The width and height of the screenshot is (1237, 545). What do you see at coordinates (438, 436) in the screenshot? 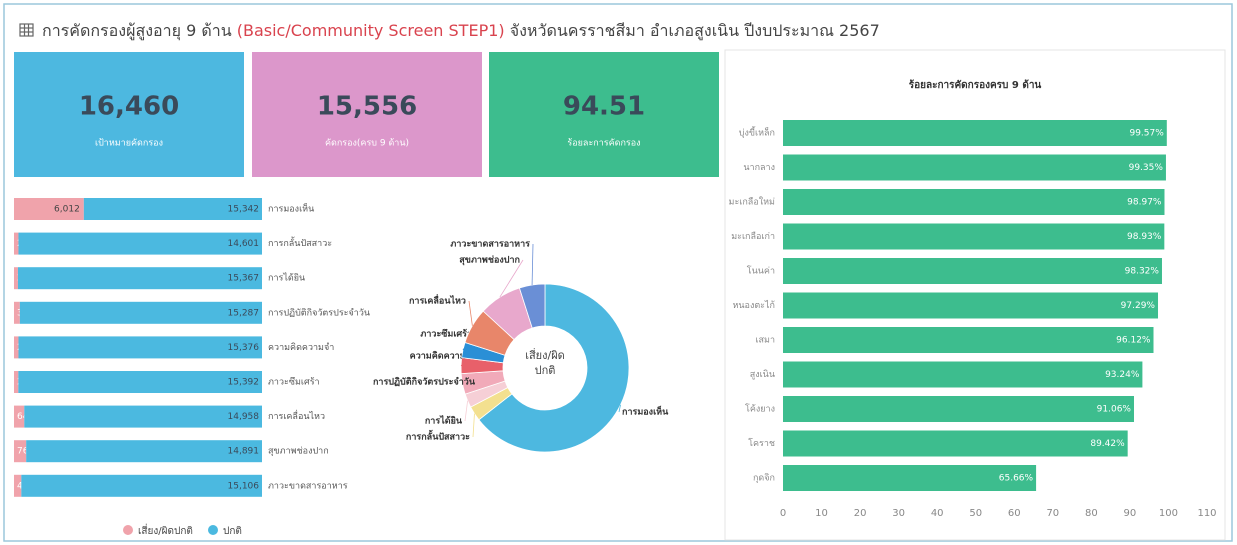
I see `pie-label: การกลั้นปัสสาวะ` at bounding box center [438, 436].